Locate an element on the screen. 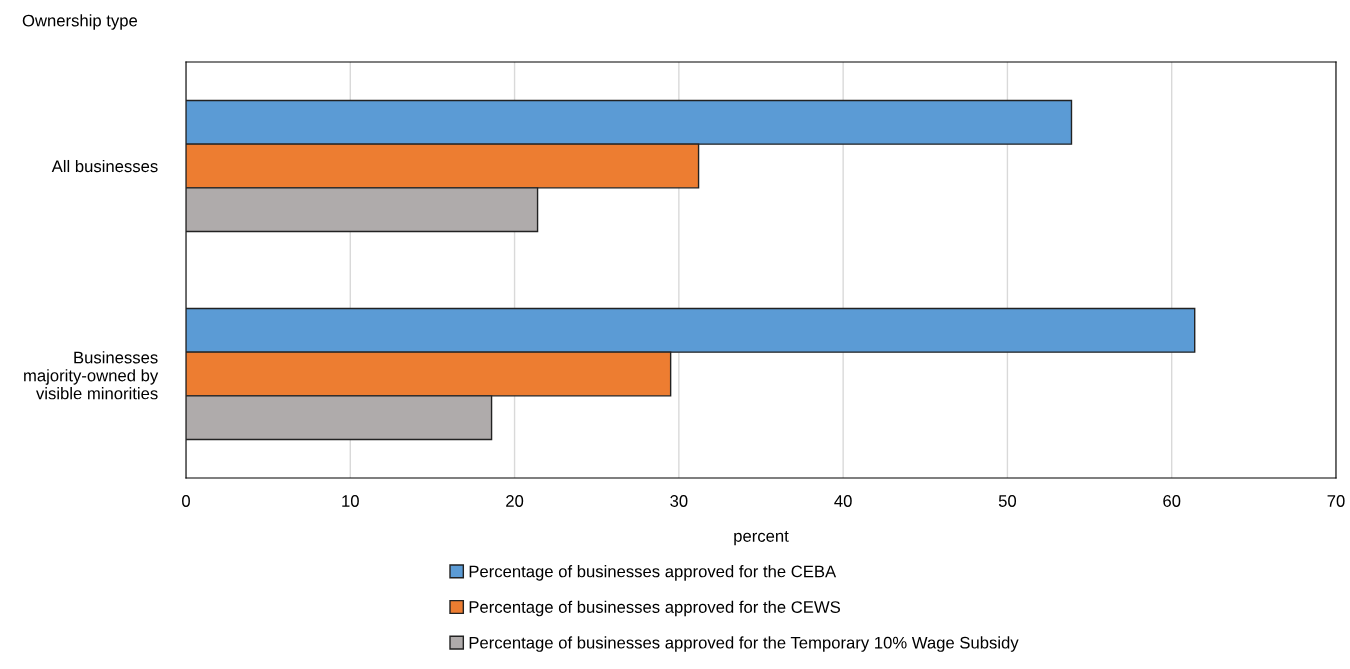 The width and height of the screenshot is (1350, 669). x-tick-label: 10 is located at coordinates (350, 501).